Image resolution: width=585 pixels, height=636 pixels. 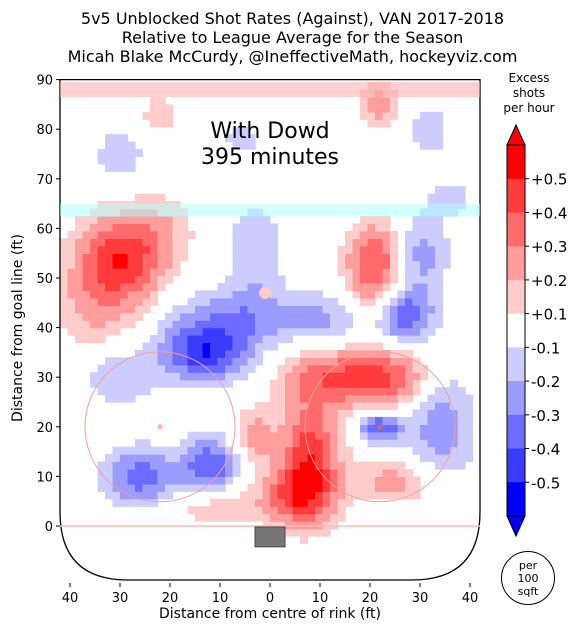 What do you see at coordinates (70, 598) in the screenshot?
I see `x-tick-label: 40` at bounding box center [70, 598].